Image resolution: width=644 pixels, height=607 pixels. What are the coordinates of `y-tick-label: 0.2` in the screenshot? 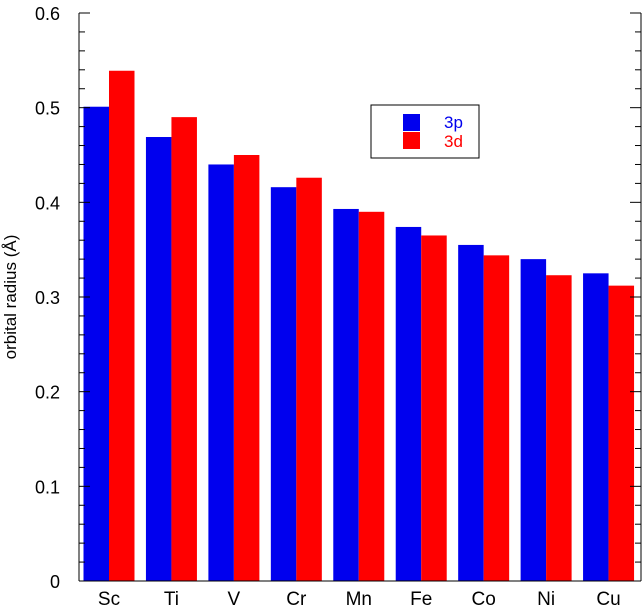 It's located at (47, 393).